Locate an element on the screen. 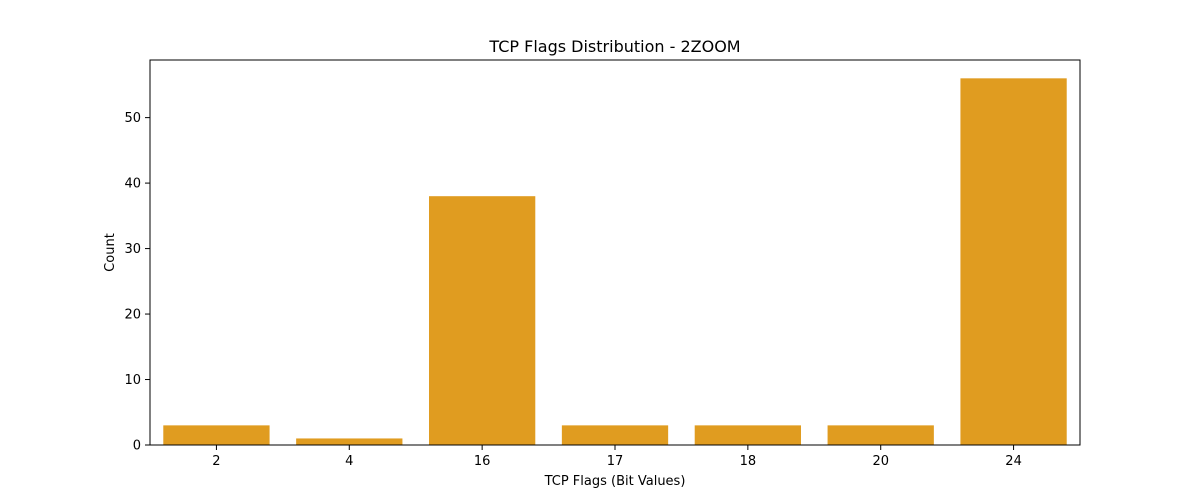 The width and height of the screenshot is (1200, 500). x-axis-ticks: 2 4 16 17 18 20 24 is located at coordinates (617, 457).